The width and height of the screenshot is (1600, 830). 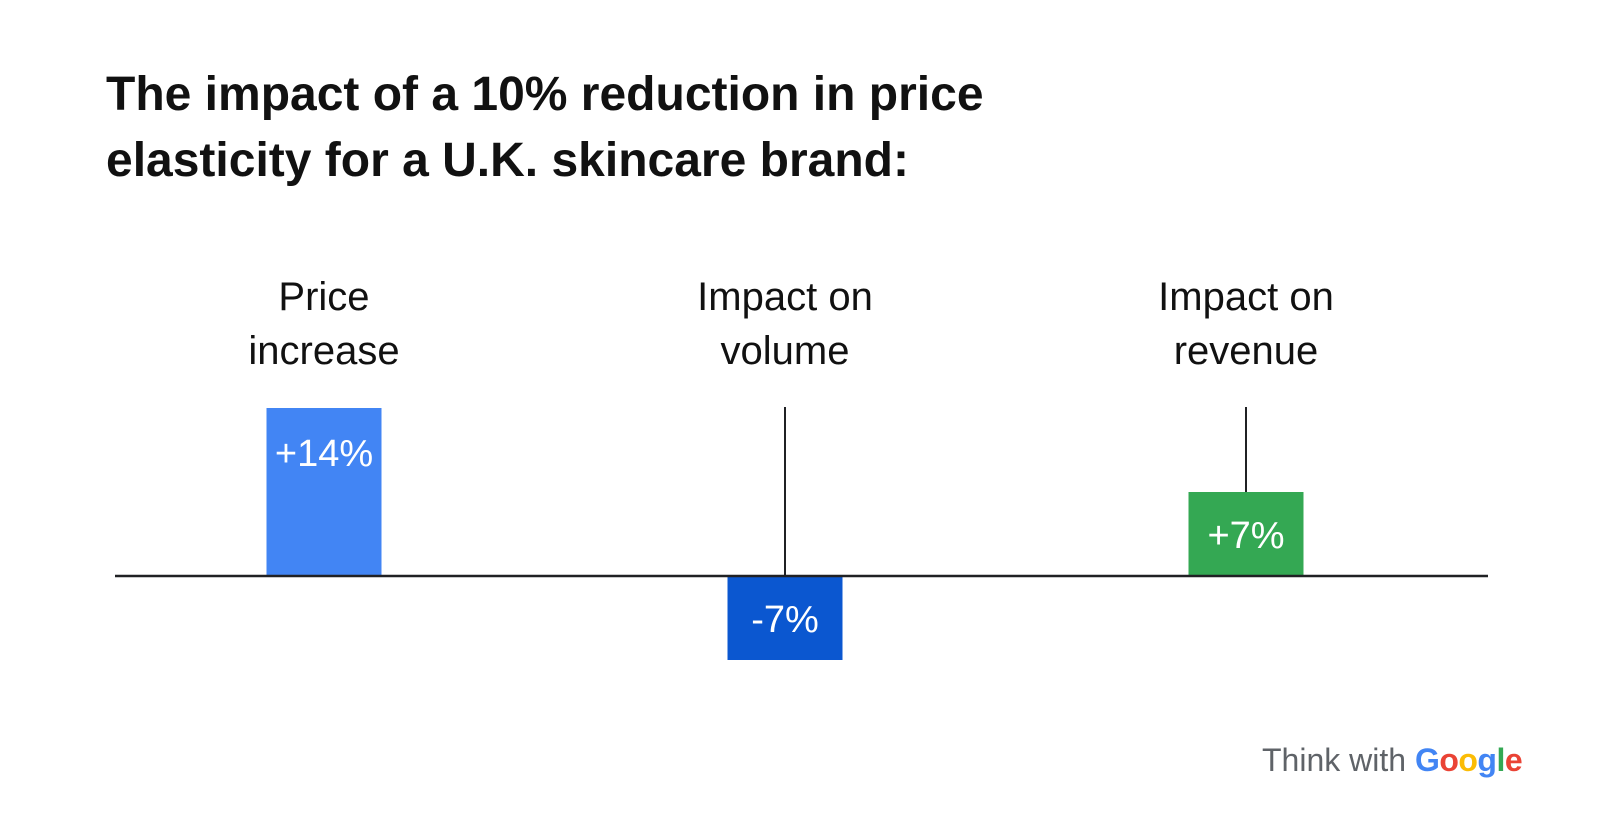 I want to click on bar-data-label: +7%, so click(x=1245, y=536).